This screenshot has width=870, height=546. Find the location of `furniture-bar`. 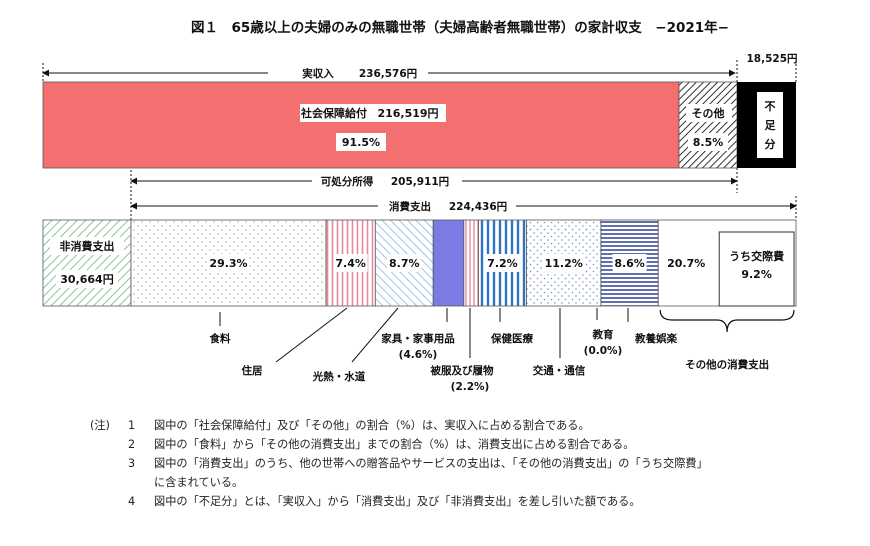

furniture-bar is located at coordinates (448, 263).